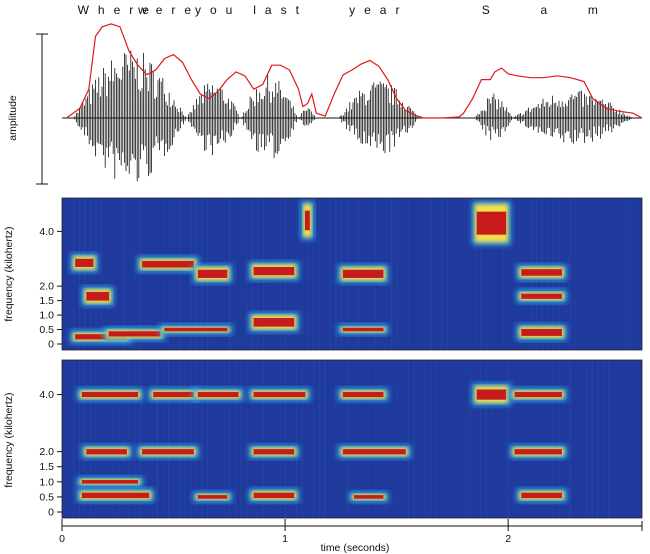 The height and width of the screenshot is (554, 650). Describe the element at coordinates (355, 548) in the screenshot. I see `time-axis-label: time (seconds)` at that location.